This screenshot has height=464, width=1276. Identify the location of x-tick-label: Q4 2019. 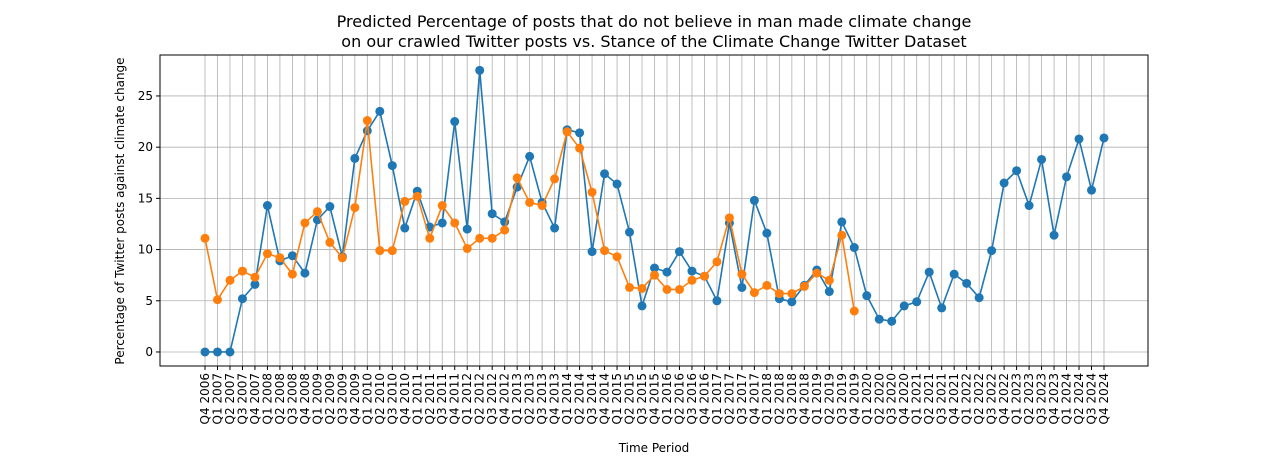
(854, 398).